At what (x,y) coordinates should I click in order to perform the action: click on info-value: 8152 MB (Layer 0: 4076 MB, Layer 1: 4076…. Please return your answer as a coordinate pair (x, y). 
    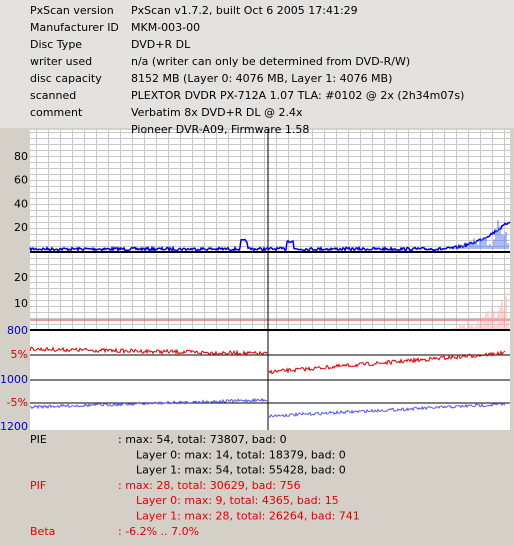
    Looking at the image, I should click on (261, 78).